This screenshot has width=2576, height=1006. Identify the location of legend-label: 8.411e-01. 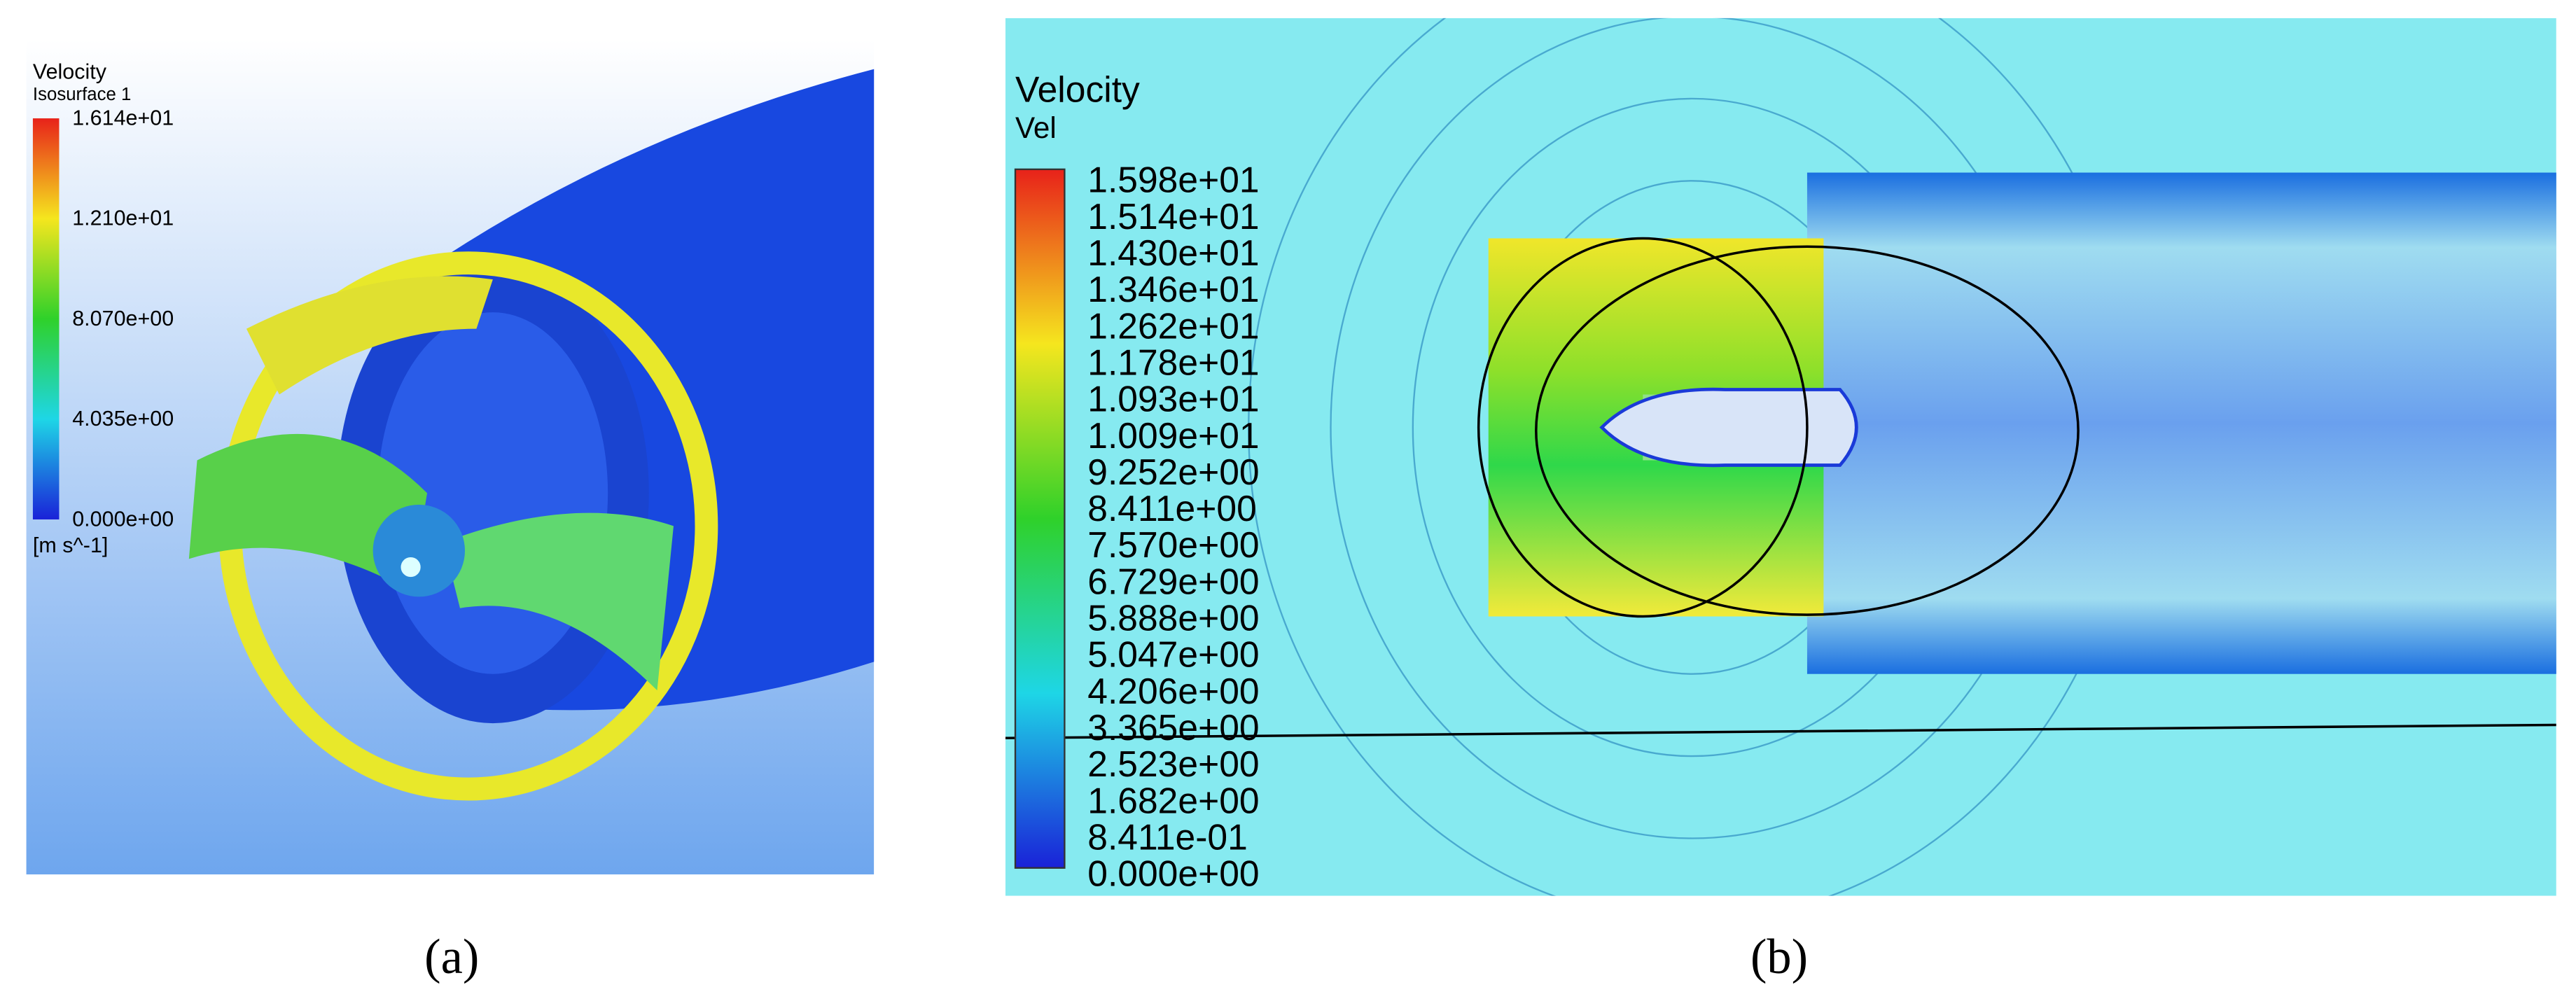
(1167, 837).